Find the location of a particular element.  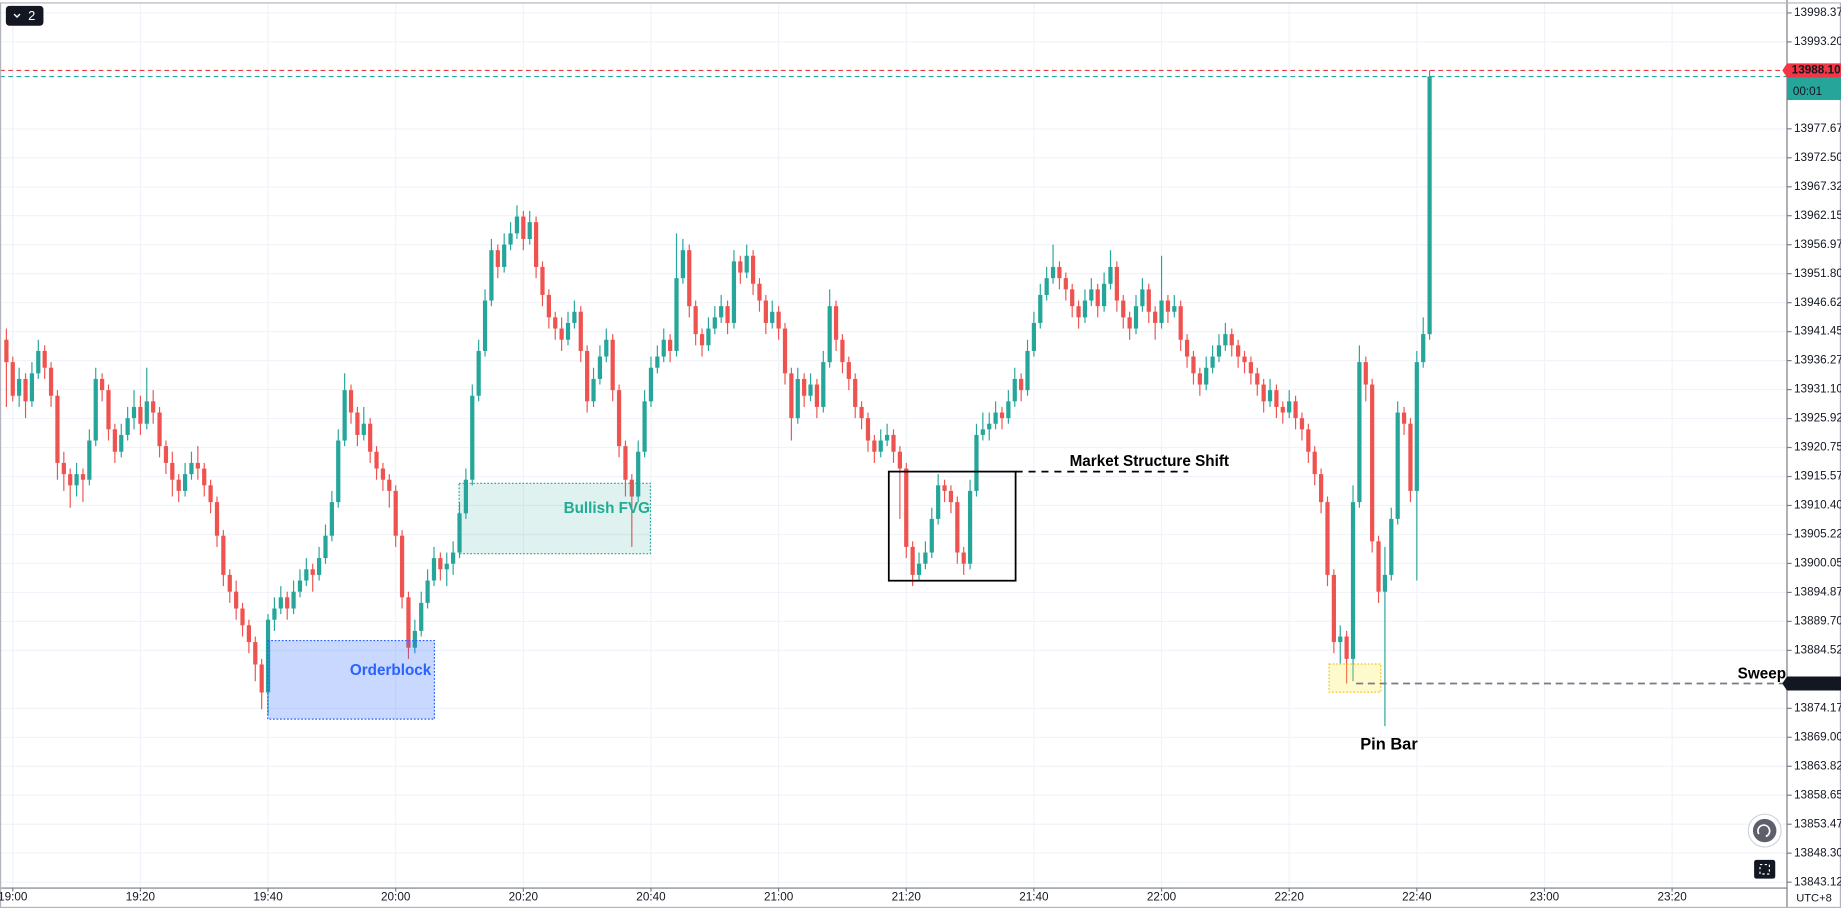

reset-glyph is located at coordinates (1764, 831).